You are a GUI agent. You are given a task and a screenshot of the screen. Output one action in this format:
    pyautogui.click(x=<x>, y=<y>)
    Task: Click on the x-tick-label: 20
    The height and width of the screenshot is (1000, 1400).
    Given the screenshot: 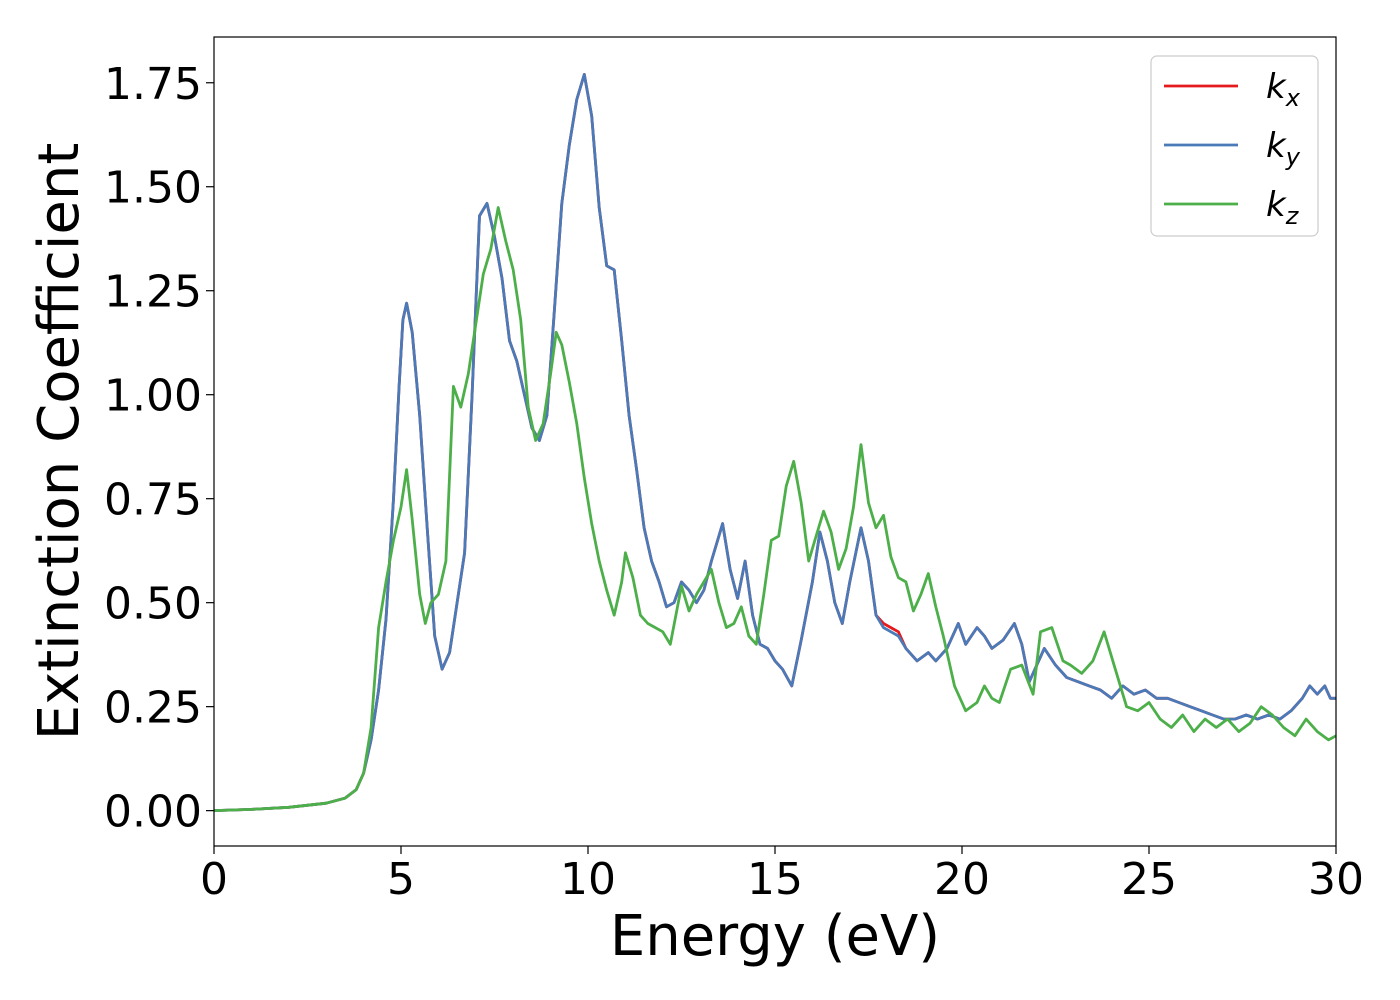 What is the action you would take?
    pyautogui.click(x=962, y=879)
    